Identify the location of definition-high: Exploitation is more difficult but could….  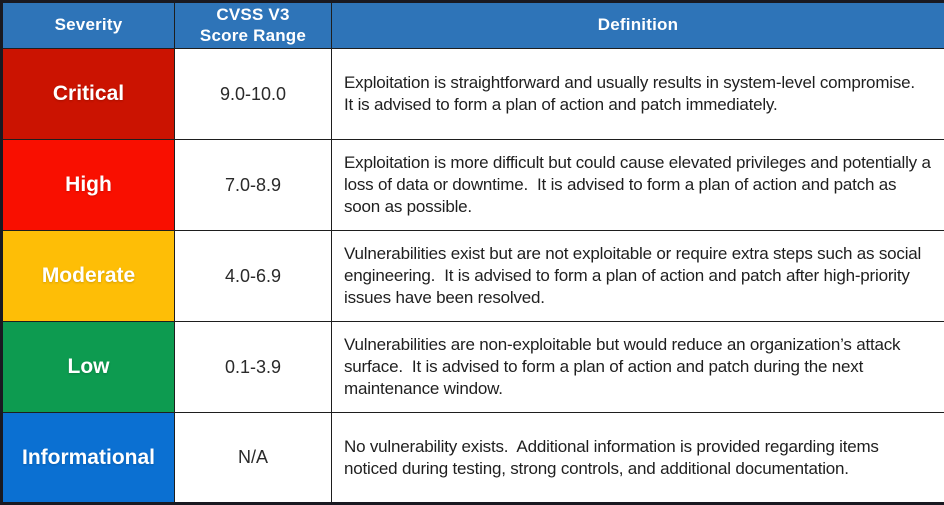
(638, 185).